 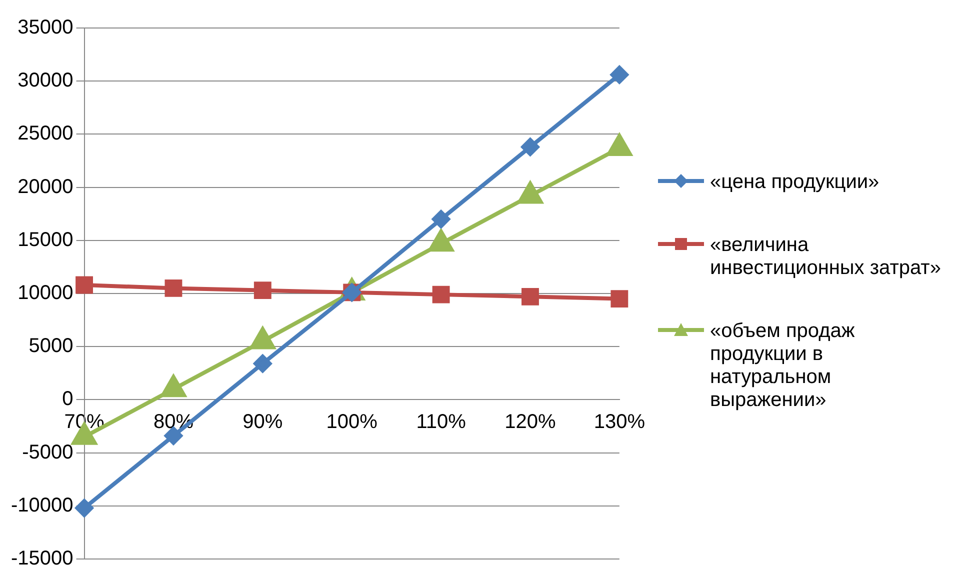 I want to click on y-tick-label: 35000, so click(x=46, y=27).